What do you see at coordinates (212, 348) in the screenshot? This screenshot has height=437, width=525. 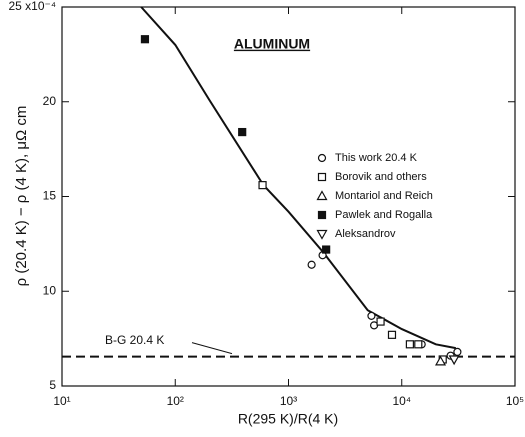 I see `reference-arrow` at bounding box center [212, 348].